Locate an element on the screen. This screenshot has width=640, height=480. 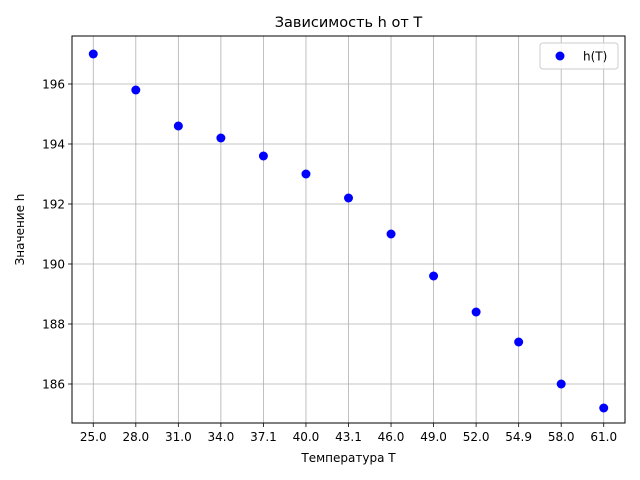
x-tick-label: 28.0 is located at coordinates (135, 437).